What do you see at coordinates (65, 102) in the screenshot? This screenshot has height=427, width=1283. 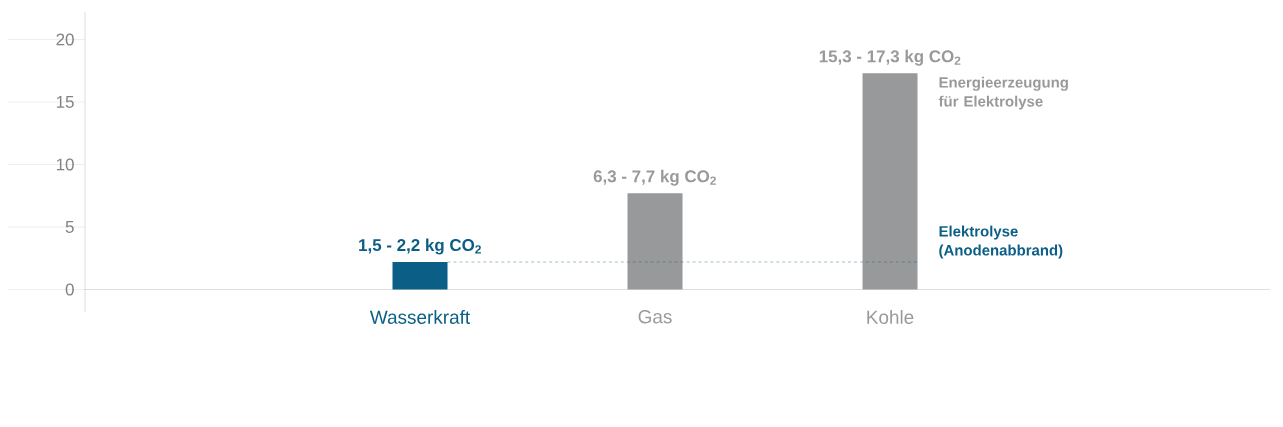 I see `y-tick-label: 15` at bounding box center [65, 102].